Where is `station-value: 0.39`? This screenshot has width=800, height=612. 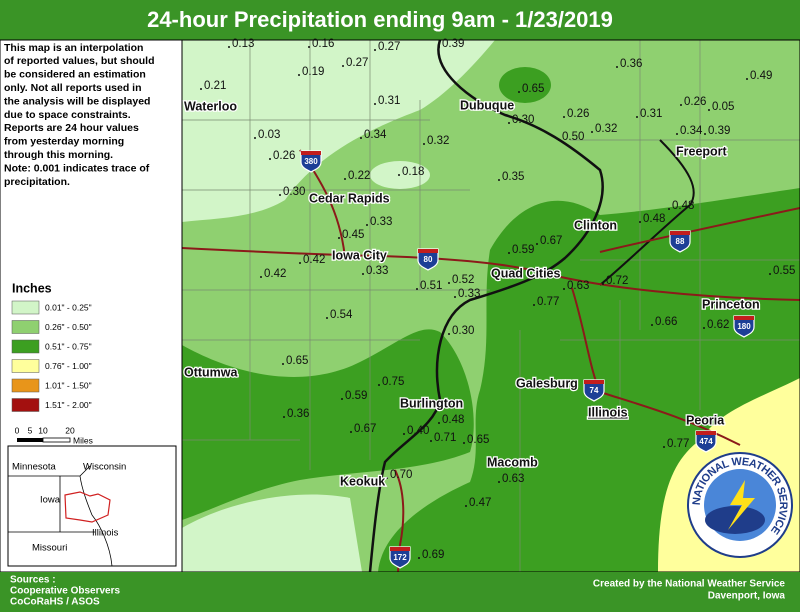
station-value: 0.39 is located at coordinates (453, 44).